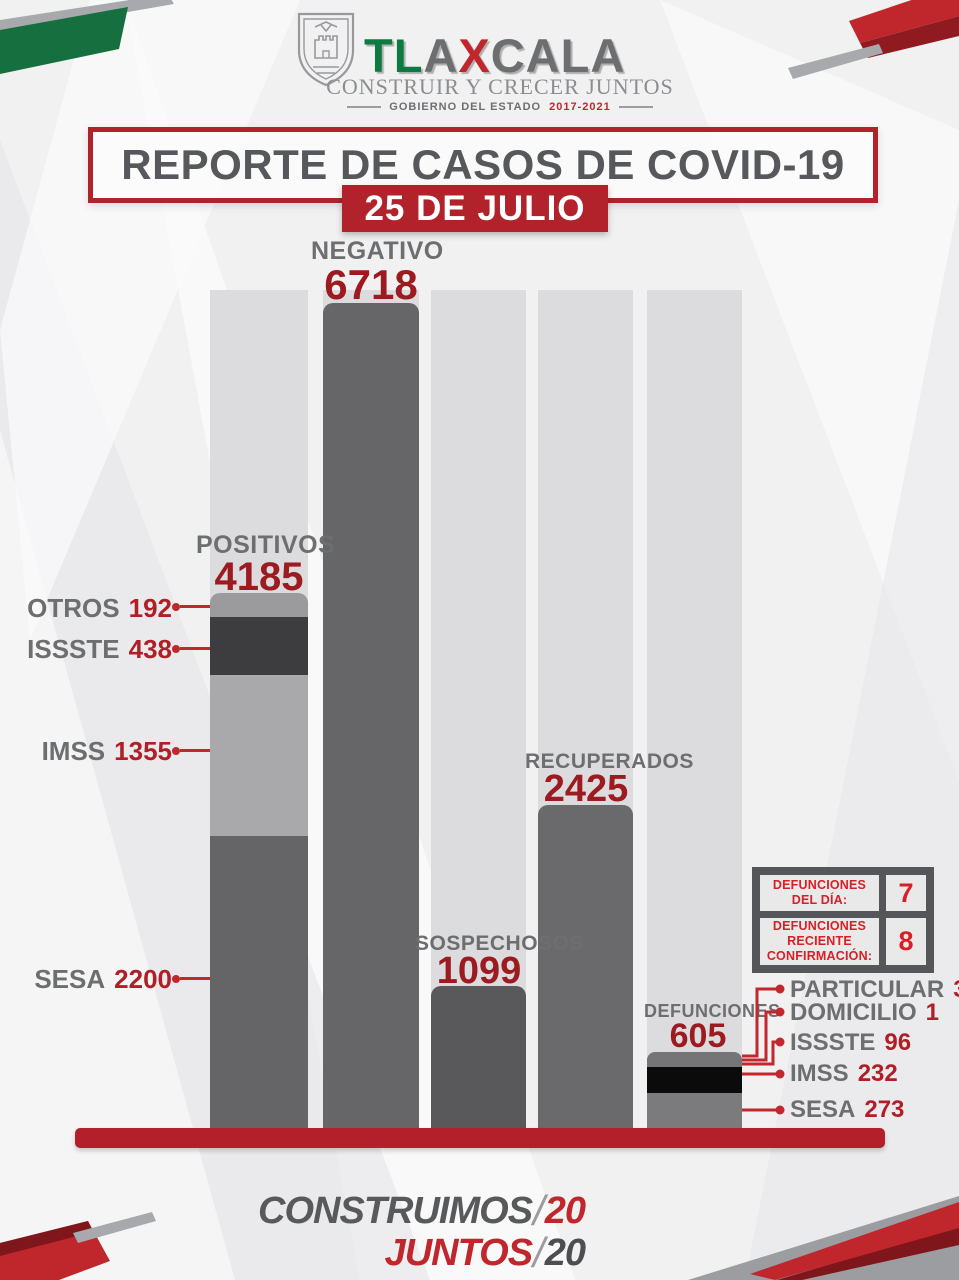 The width and height of the screenshot is (959, 1280). Describe the element at coordinates (259, 646) in the screenshot. I see `bar-positivos-segment-issste` at that location.